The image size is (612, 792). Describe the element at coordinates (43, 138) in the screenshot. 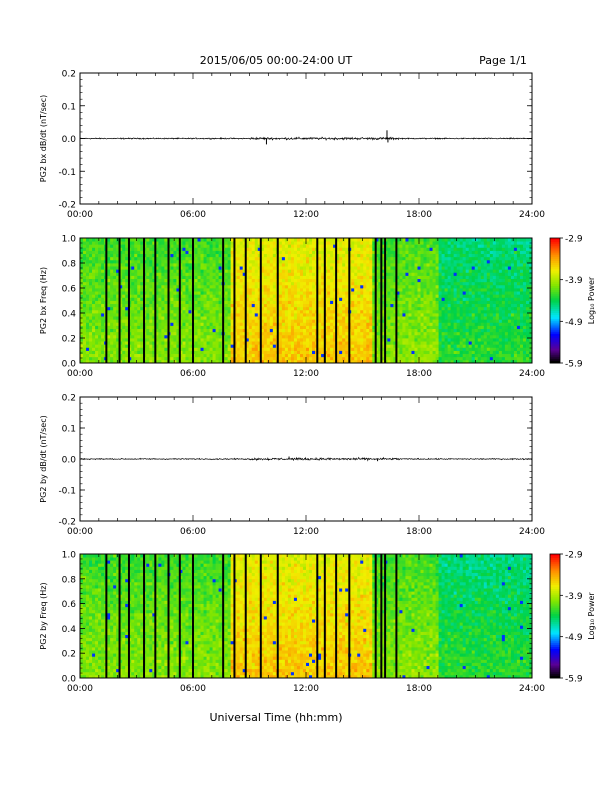

I see `y-axis-label: PG2 bx dB/dt (nT/sec)` at that location.